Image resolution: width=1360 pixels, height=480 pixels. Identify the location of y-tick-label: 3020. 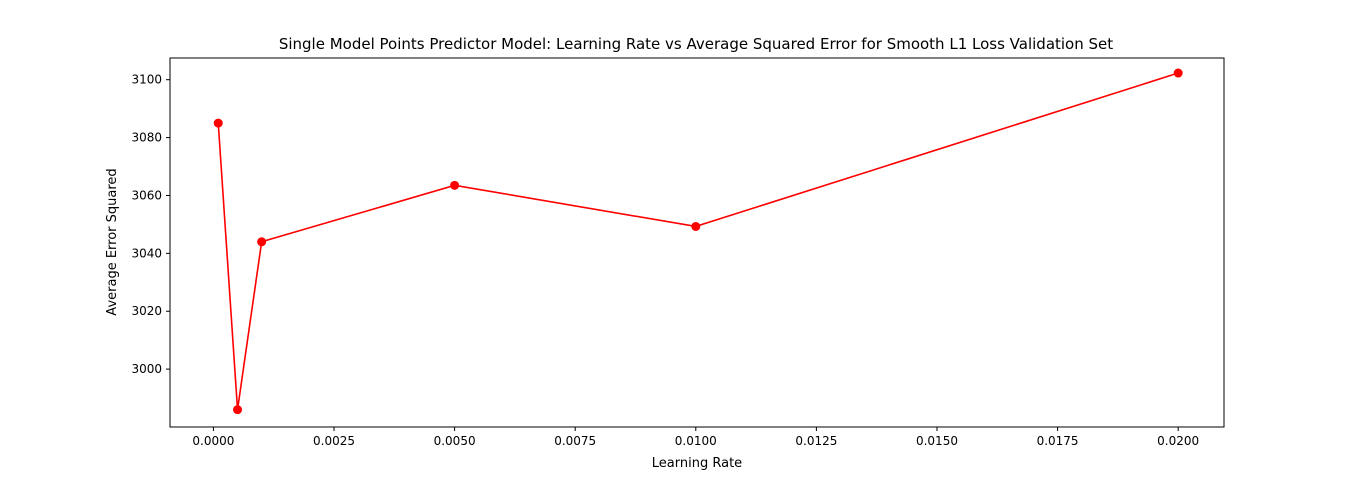
(146, 311).